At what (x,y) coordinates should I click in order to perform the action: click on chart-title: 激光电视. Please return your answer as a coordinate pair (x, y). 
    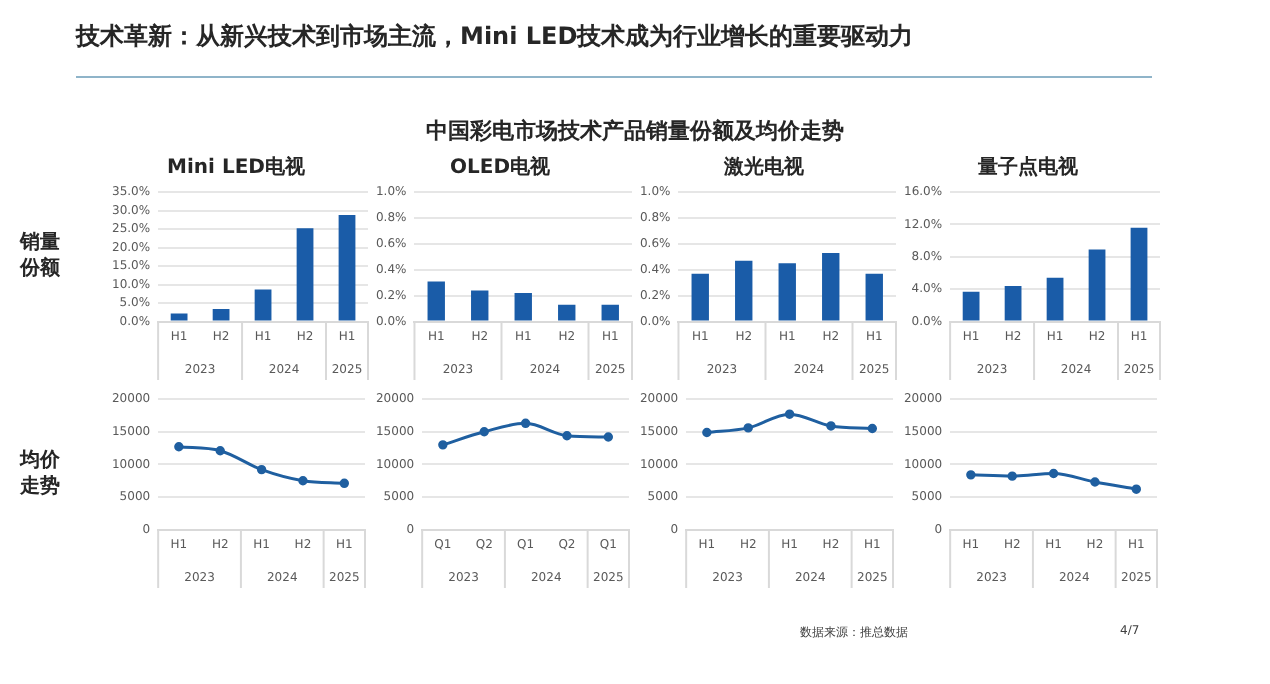
    Looking at the image, I should click on (764, 167).